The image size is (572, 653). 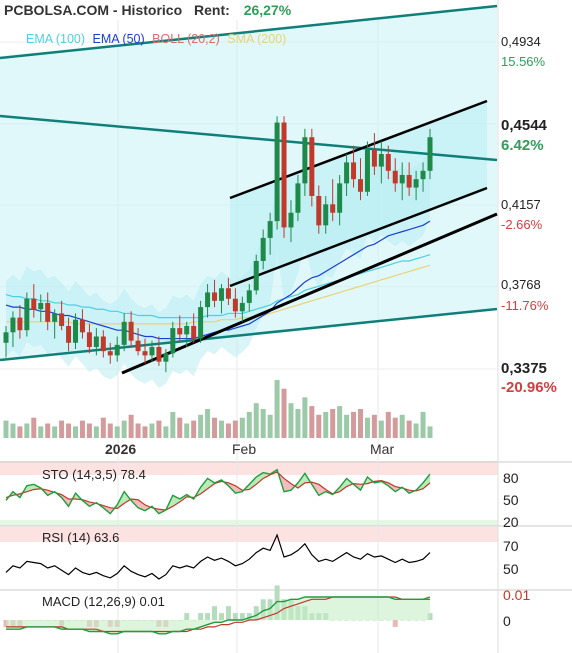 I want to click on channel-lower-line, so click(x=358, y=237).